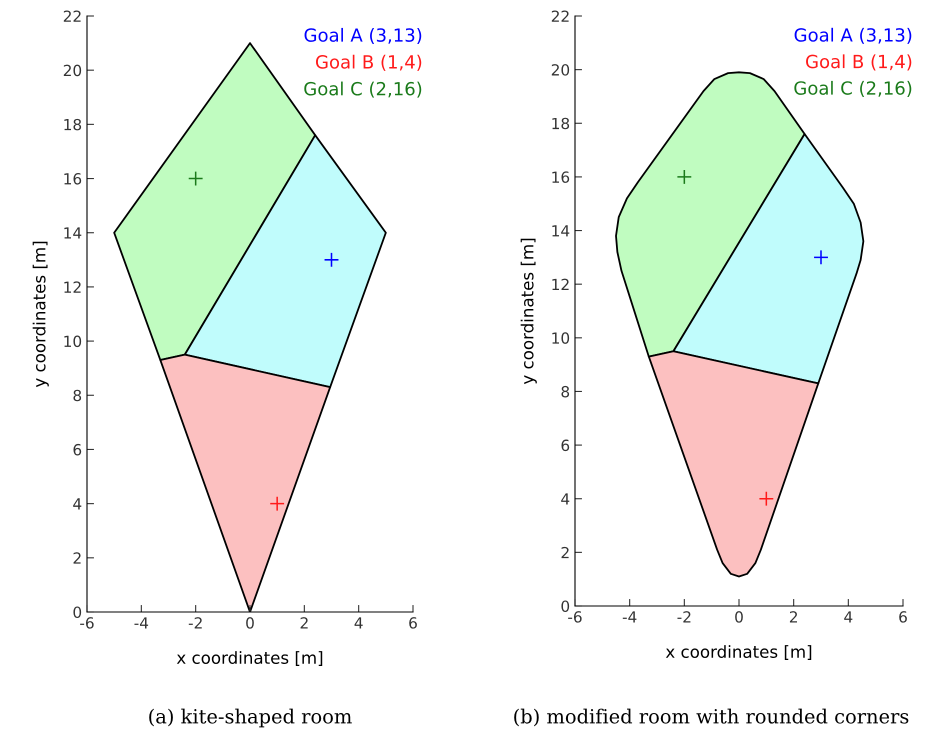 This screenshot has height=734, width=949. What do you see at coordinates (250, 718) in the screenshot?
I see `text: (a) kite-shaped room` at bounding box center [250, 718].